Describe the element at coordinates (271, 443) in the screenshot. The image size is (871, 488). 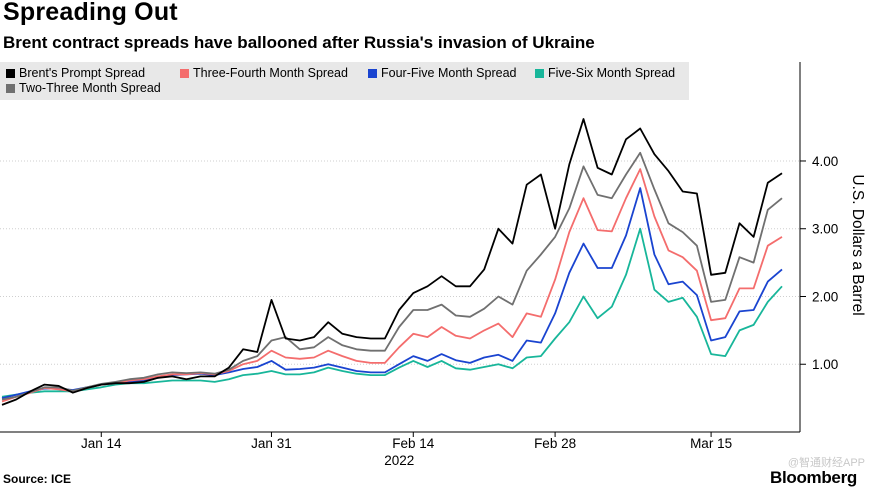
I see `x-tick-label: Jan 31` at that location.